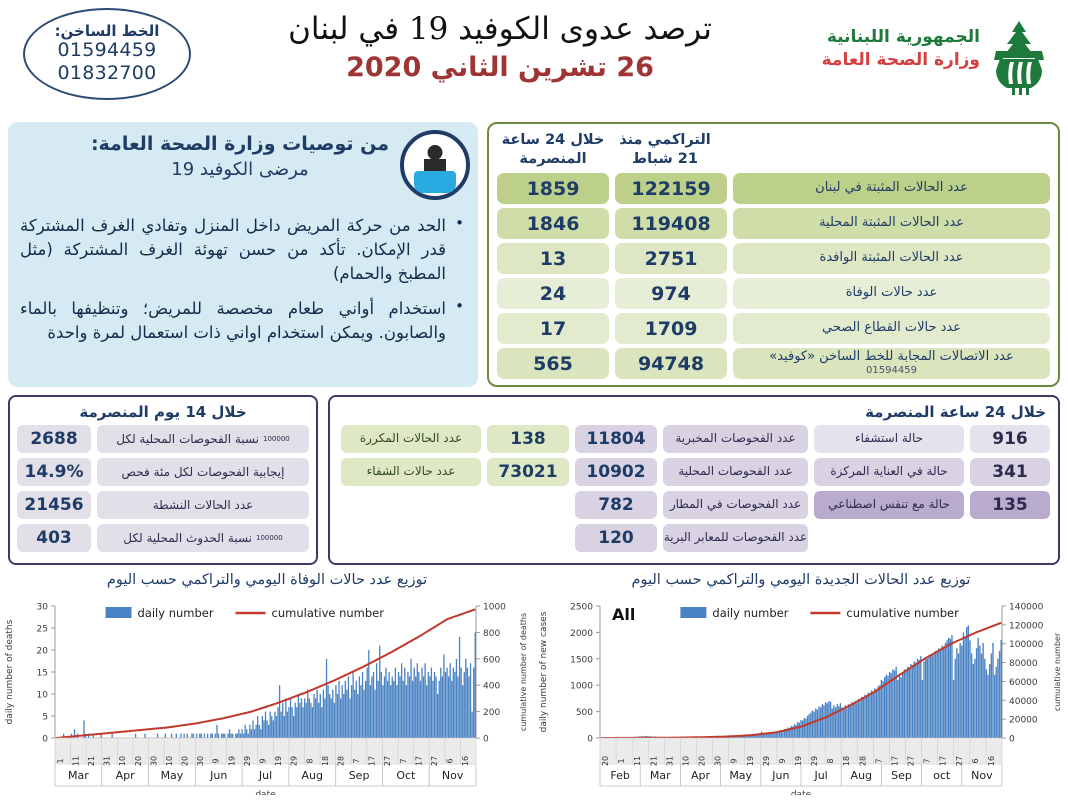  I want to click on svg-text: daily number, so click(176, 613).